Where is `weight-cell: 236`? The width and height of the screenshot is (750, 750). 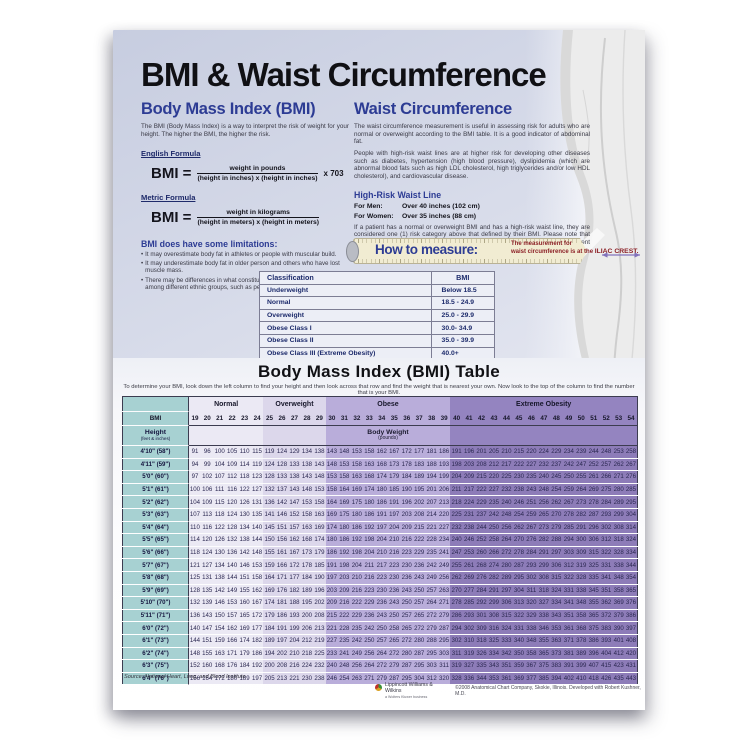
weight-cell: 236 is located at coordinates (394, 591).